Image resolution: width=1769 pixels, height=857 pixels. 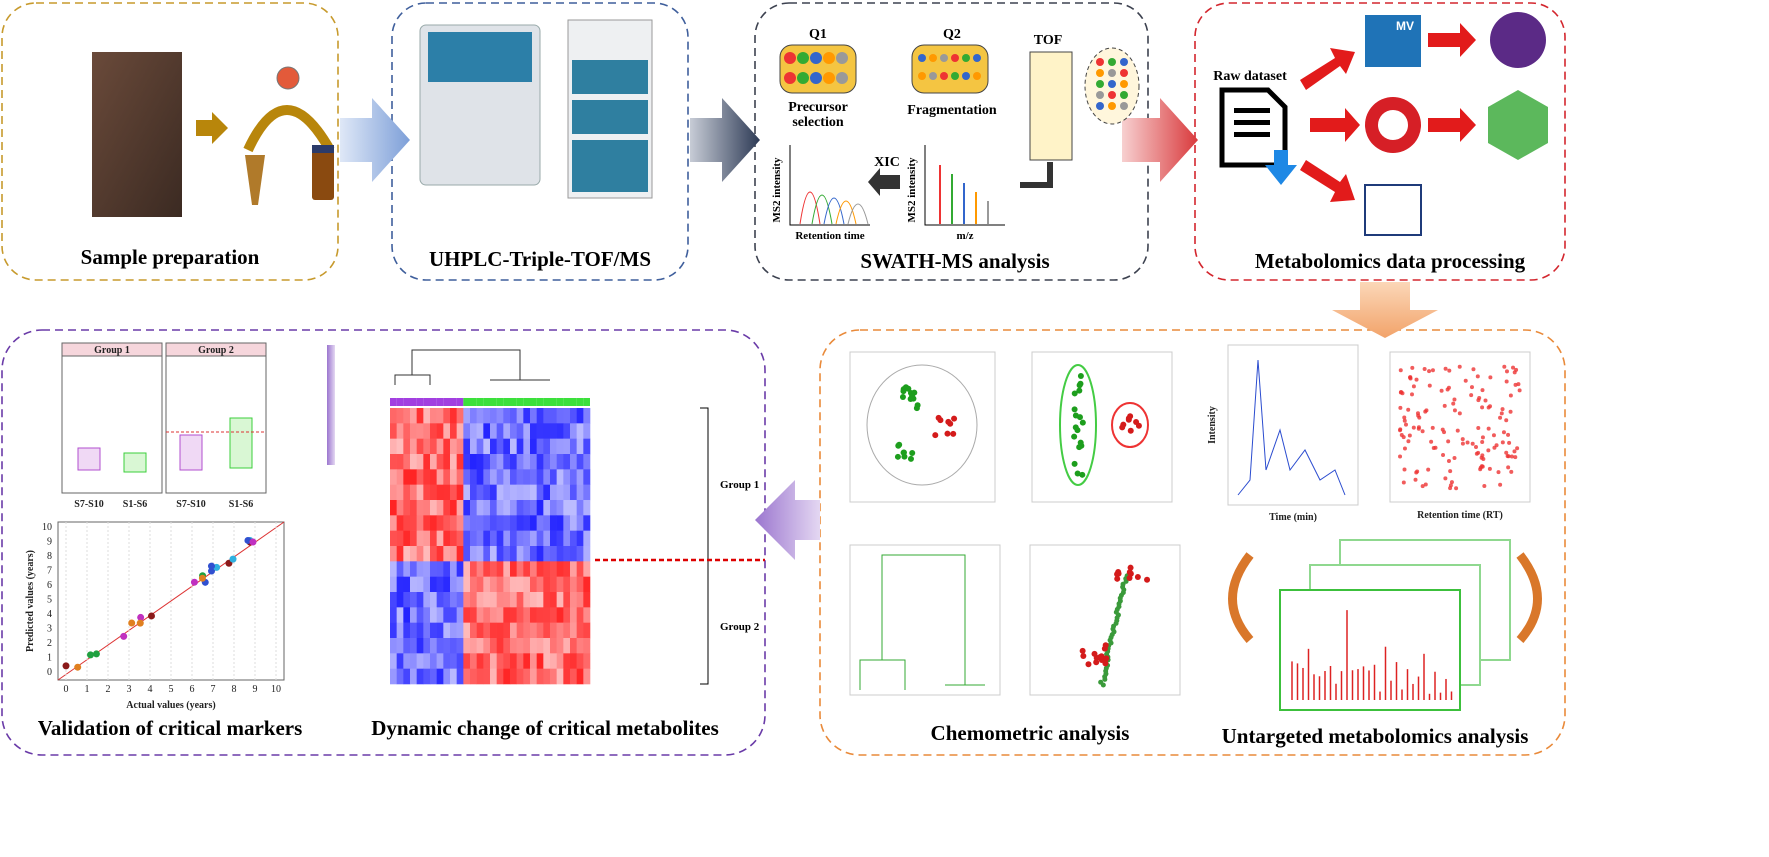 What do you see at coordinates (1460, 515) in the screenshot?
I see `axis-label: Retention time (RT)` at bounding box center [1460, 515].